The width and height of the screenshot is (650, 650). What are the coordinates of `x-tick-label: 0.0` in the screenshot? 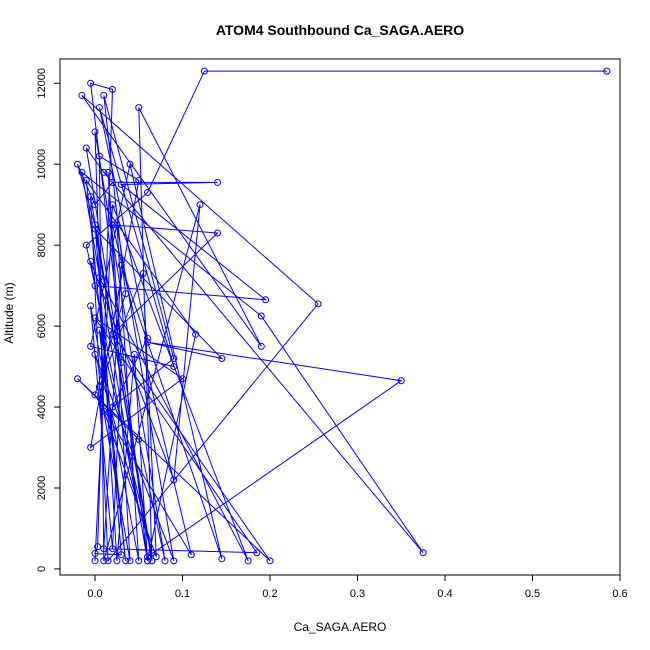 It's located at (94, 594).